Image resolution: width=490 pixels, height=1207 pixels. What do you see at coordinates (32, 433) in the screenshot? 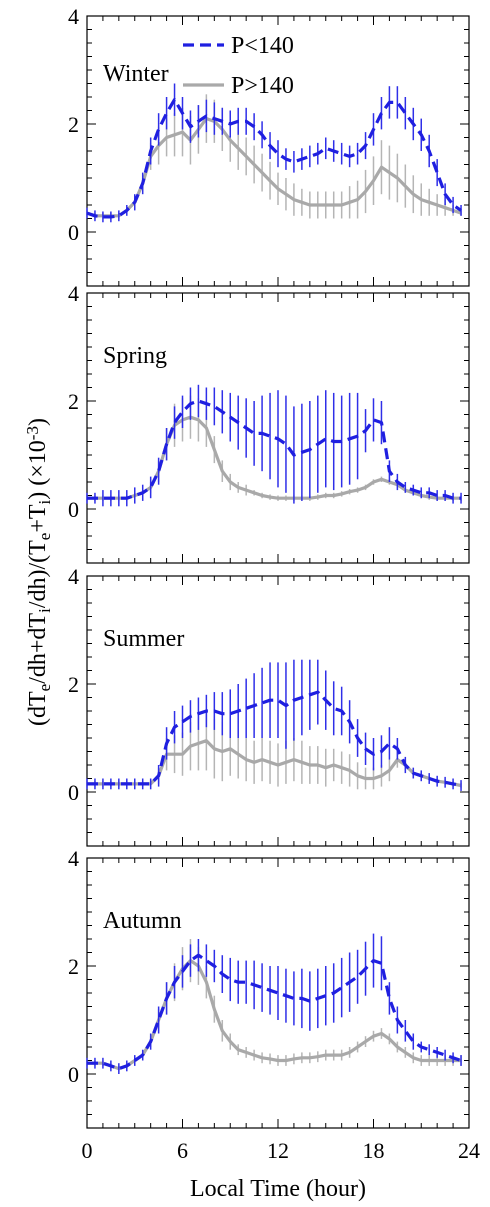
I see `y-title-part: -3` at bounding box center [32, 433].